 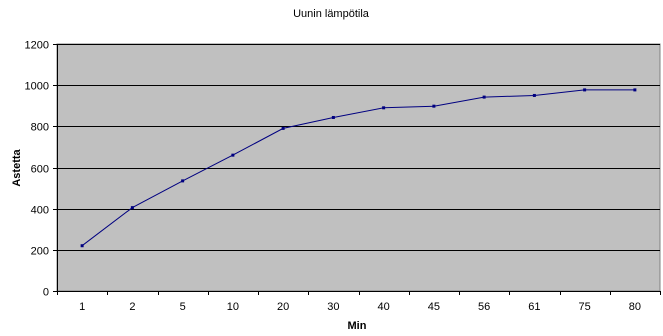 What do you see at coordinates (37, 87) in the screenshot?
I see `y-tick-label: 1000` at bounding box center [37, 87].